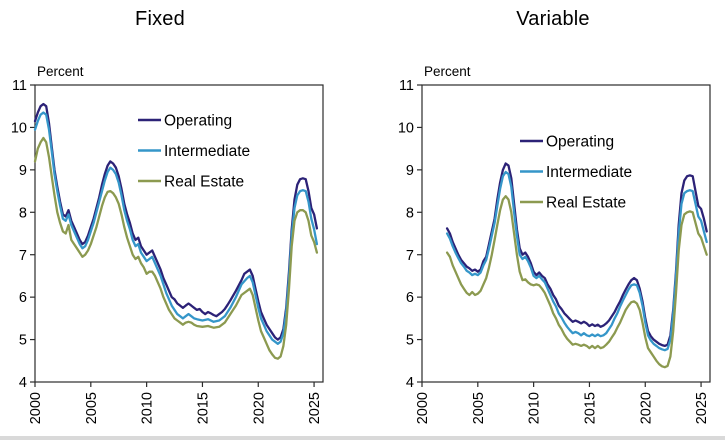  Describe the element at coordinates (576, 282) in the screenshot. I see `series-line-real-estate` at that location.